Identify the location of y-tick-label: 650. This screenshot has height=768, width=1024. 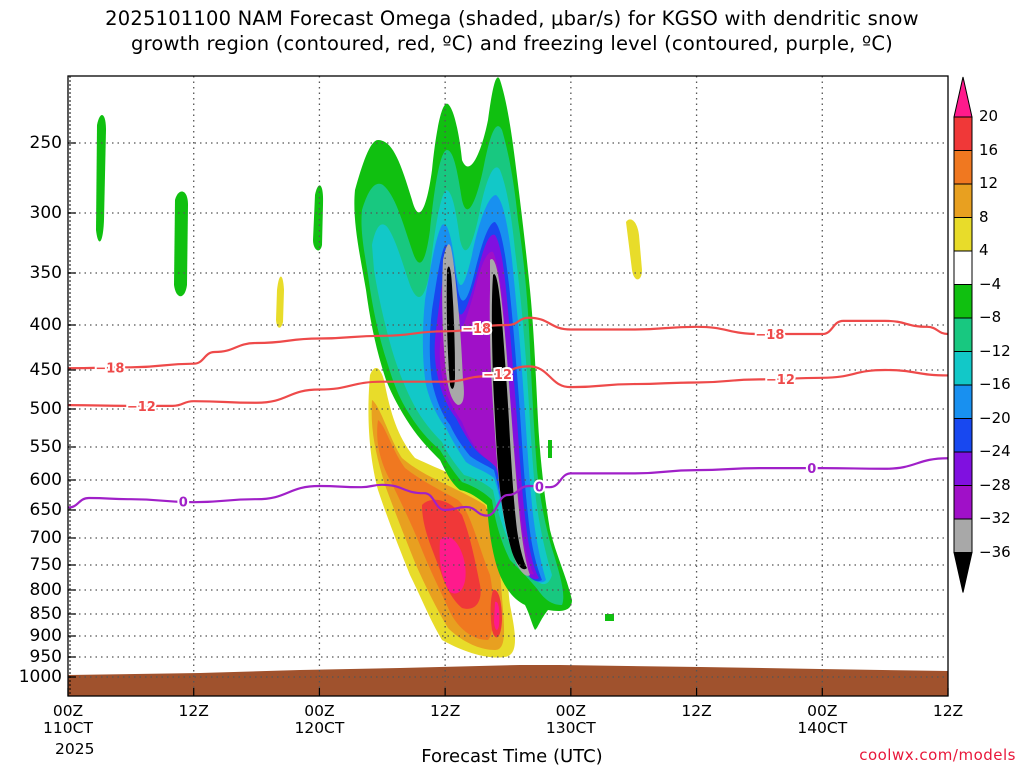
(45, 510).